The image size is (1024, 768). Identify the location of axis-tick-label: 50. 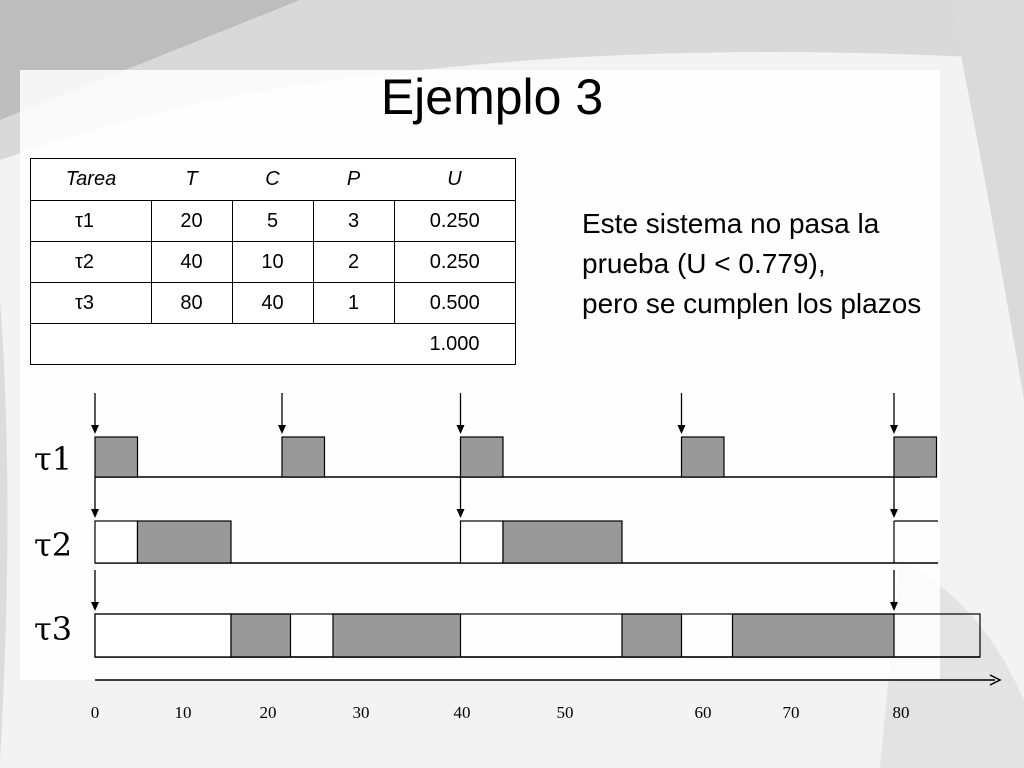
(565, 712).